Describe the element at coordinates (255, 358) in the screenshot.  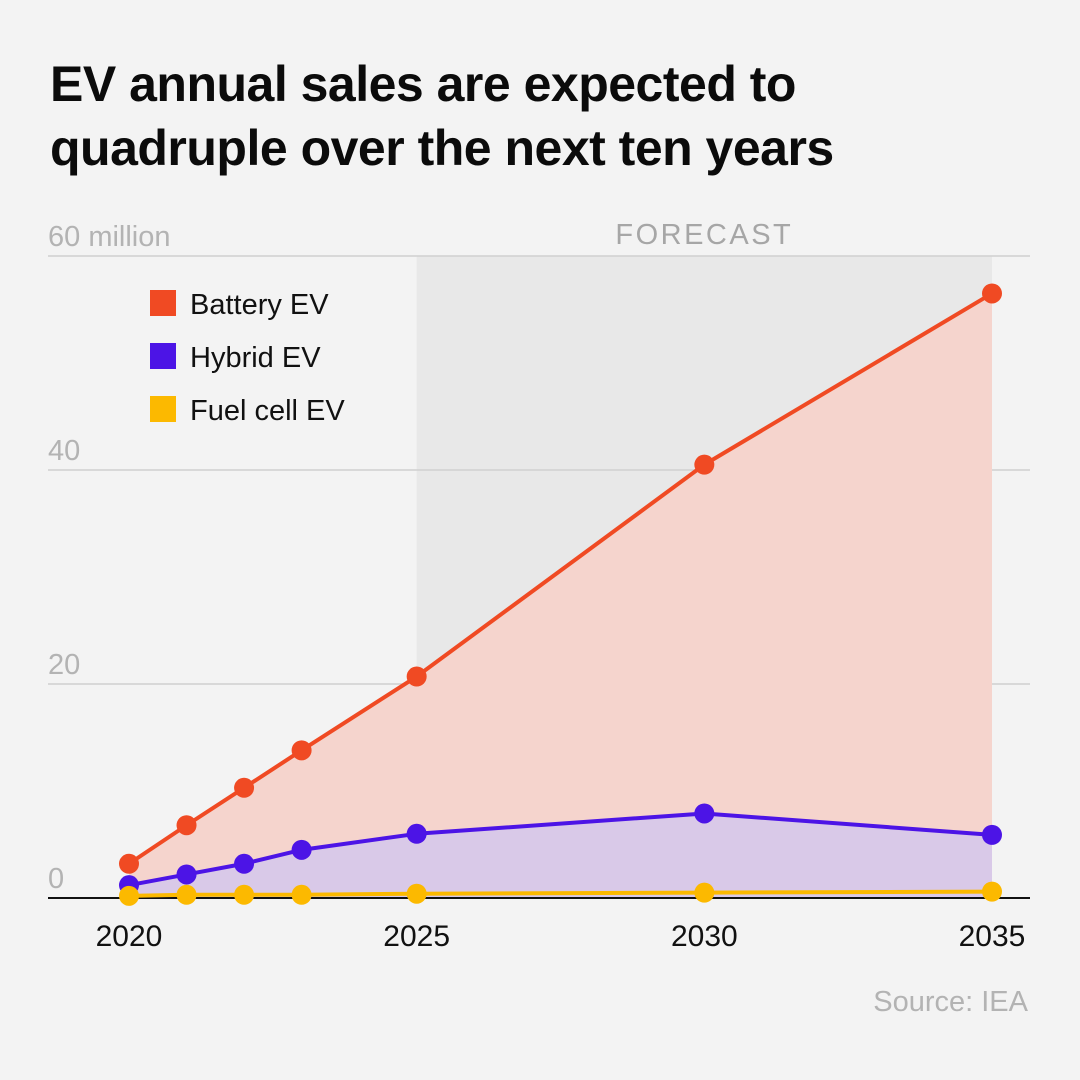
I see `legend-label: Hybrid EV` at that location.